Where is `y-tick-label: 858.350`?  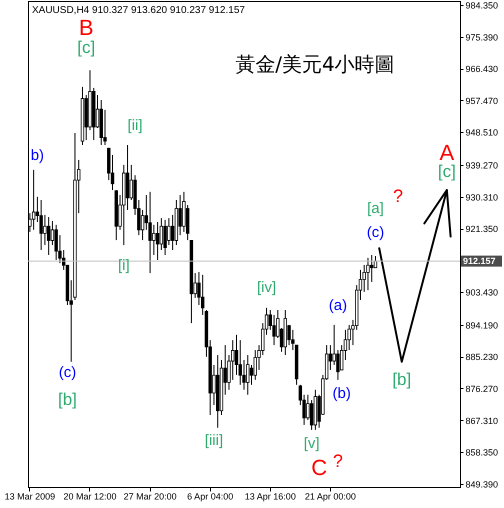 y-tick-label: 858.350 is located at coordinates (482, 453).